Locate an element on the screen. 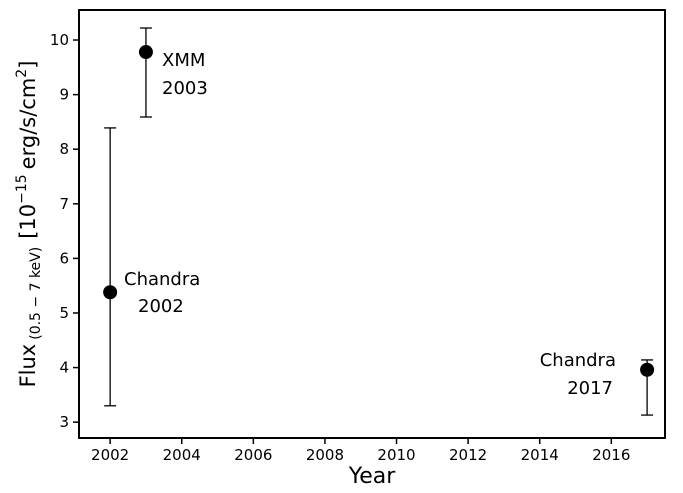  y-label-part: −15 is located at coordinates (22, 189).